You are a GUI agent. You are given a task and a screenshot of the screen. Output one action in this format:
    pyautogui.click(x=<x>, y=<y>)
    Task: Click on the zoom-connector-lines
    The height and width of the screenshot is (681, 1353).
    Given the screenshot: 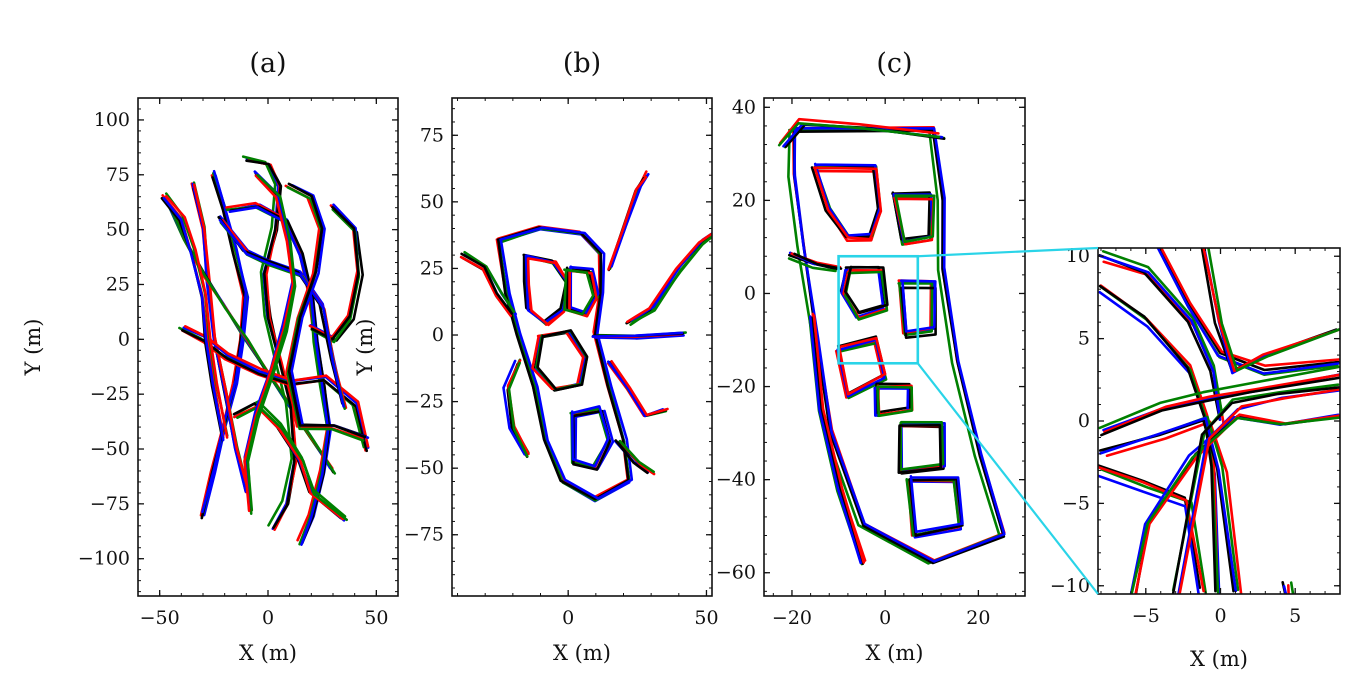 What is the action you would take?
    pyautogui.click(x=1007, y=420)
    